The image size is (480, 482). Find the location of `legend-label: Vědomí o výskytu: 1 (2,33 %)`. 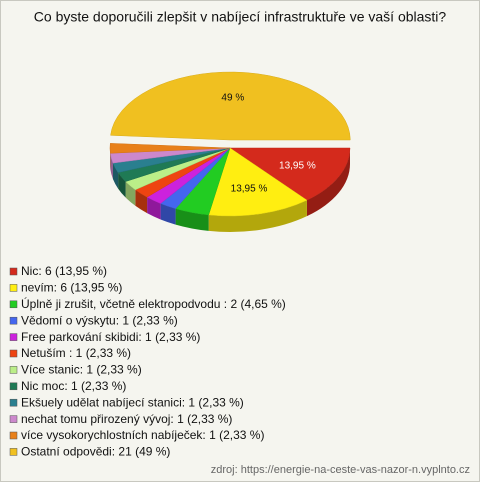

legend-label: Vědomí o výskytu: 1 (2,33 %) is located at coordinates (99, 320).